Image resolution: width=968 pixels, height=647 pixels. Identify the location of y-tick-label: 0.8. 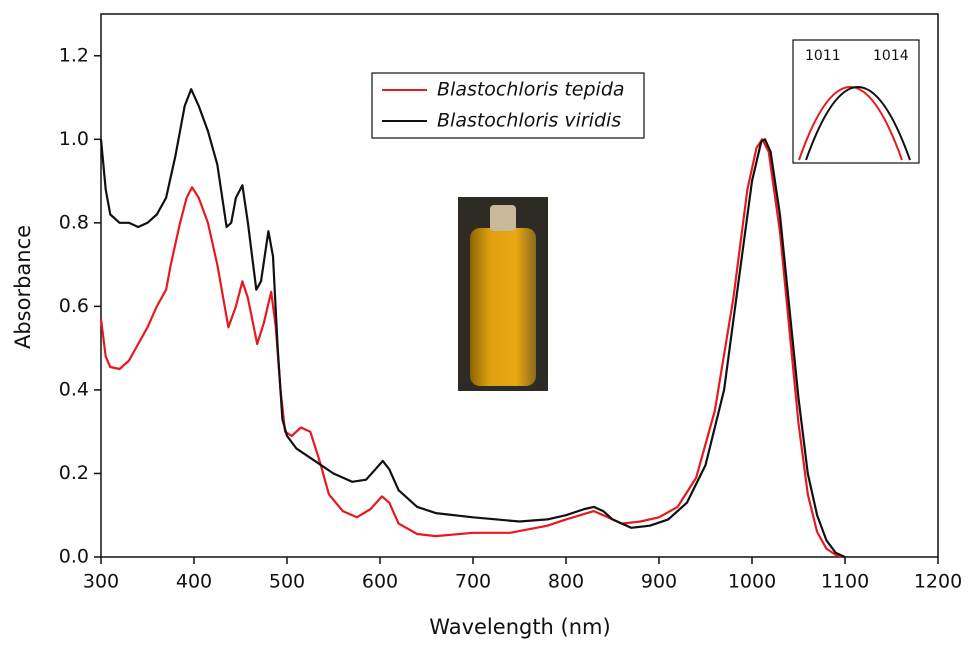
(74, 222).